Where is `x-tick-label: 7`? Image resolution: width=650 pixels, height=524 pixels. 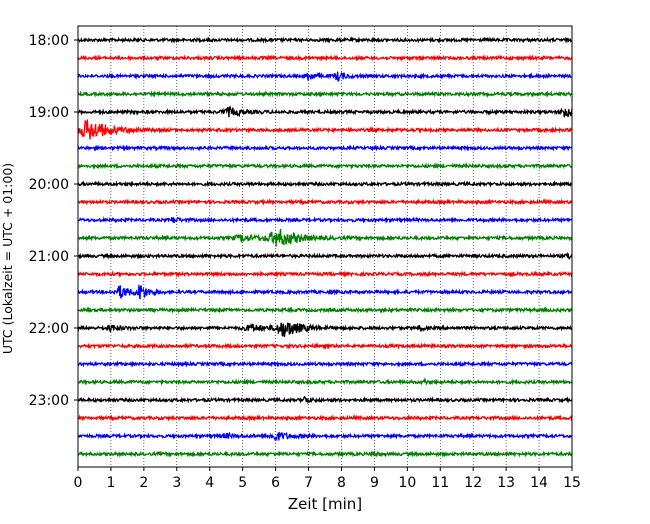
x-tick-label: 7 is located at coordinates (308, 483).